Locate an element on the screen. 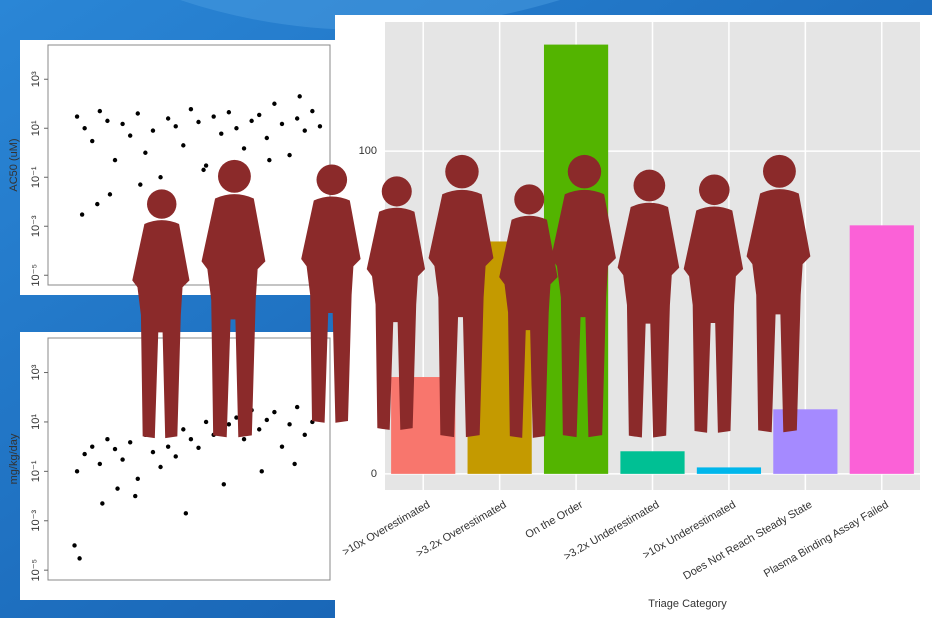 The height and width of the screenshot is (618, 932). plot-frame is located at coordinates (189, 459).